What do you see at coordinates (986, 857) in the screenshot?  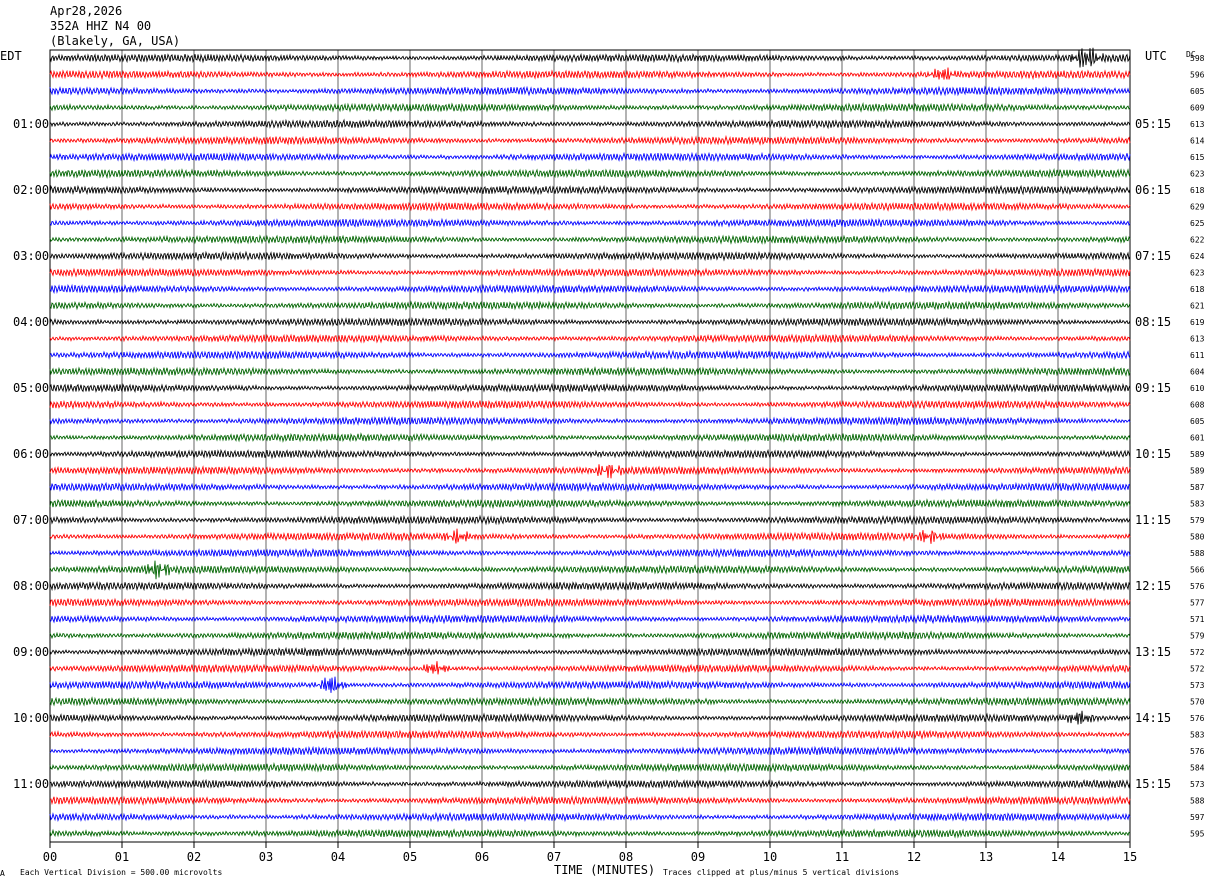 I see `x-tick-label: 13` at bounding box center [986, 857].